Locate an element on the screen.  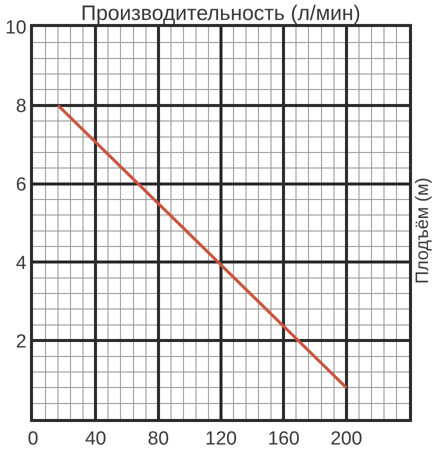
x-tick-label: 120 is located at coordinates (221, 439).